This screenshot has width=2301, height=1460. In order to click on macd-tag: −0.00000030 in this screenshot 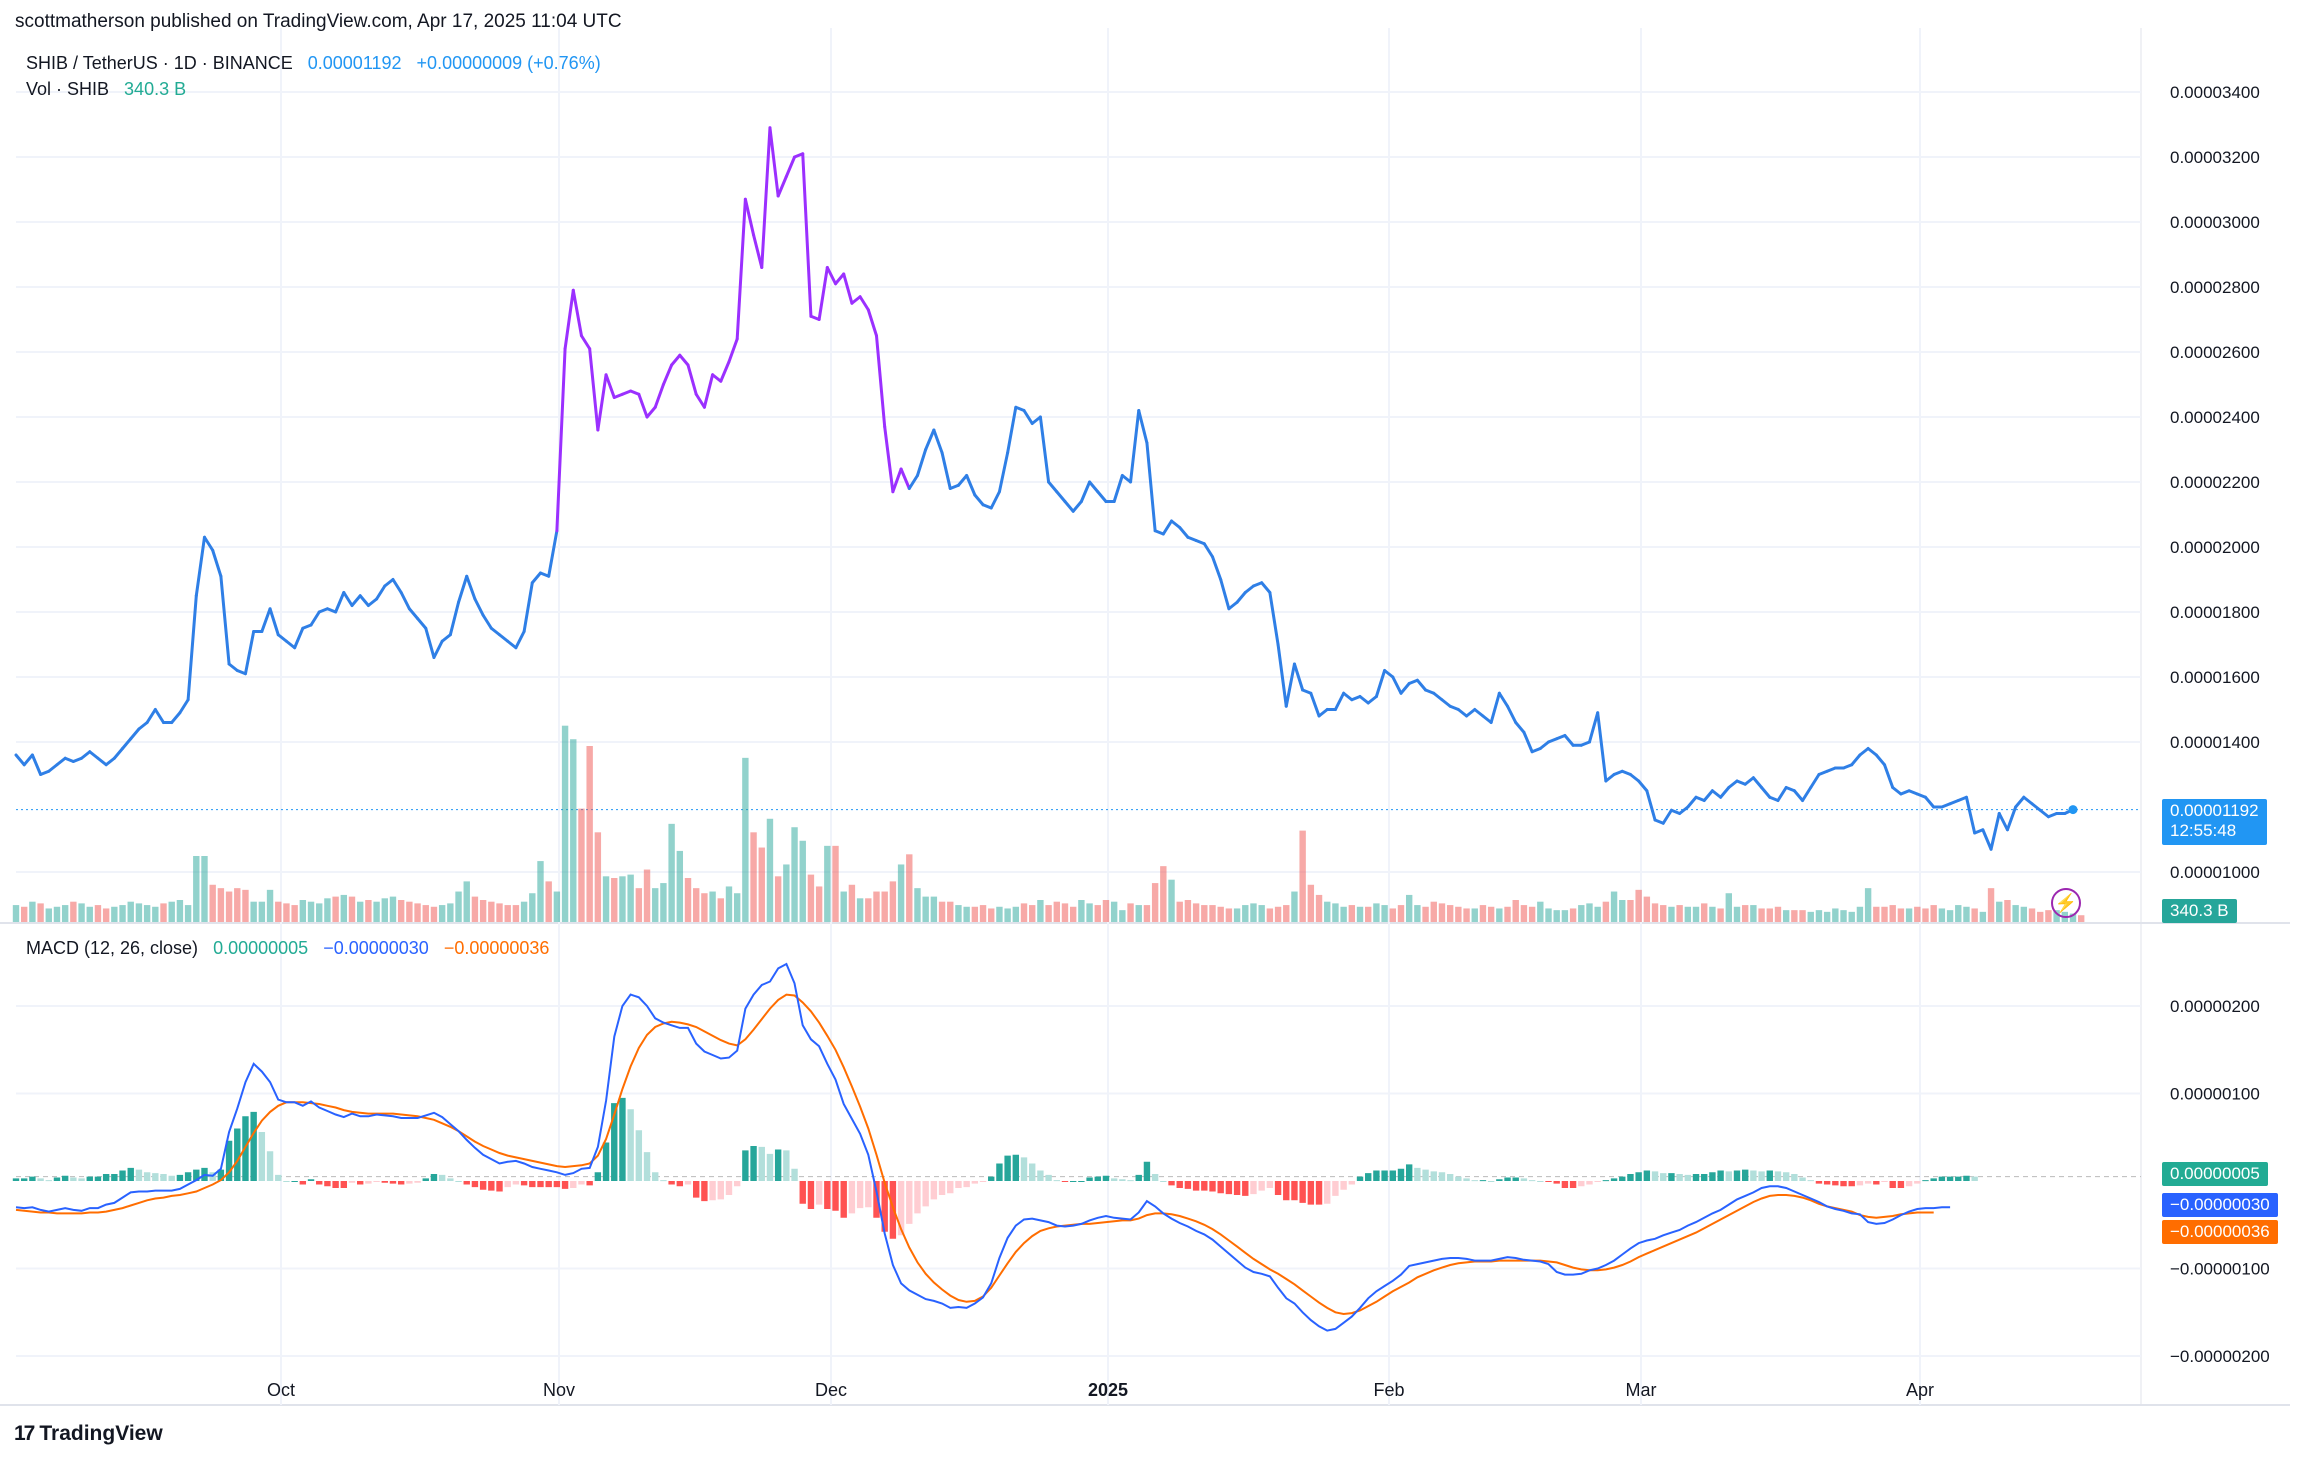, I will do `click(2220, 1205)`.